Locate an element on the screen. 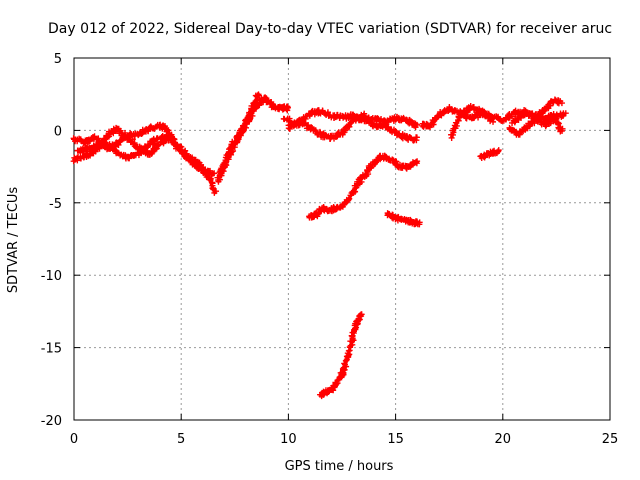 The image size is (640, 480). y-tick-label: -15 is located at coordinates (51, 349).